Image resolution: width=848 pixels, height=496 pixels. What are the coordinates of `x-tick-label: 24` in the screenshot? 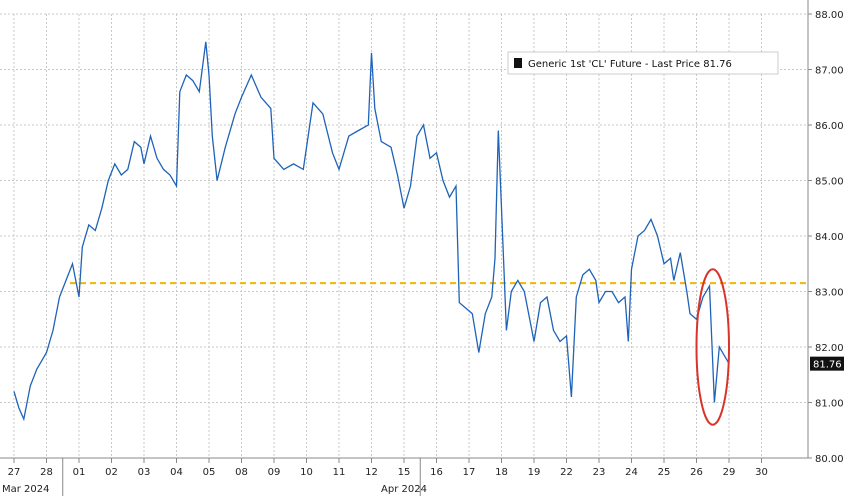 It's located at (631, 472).